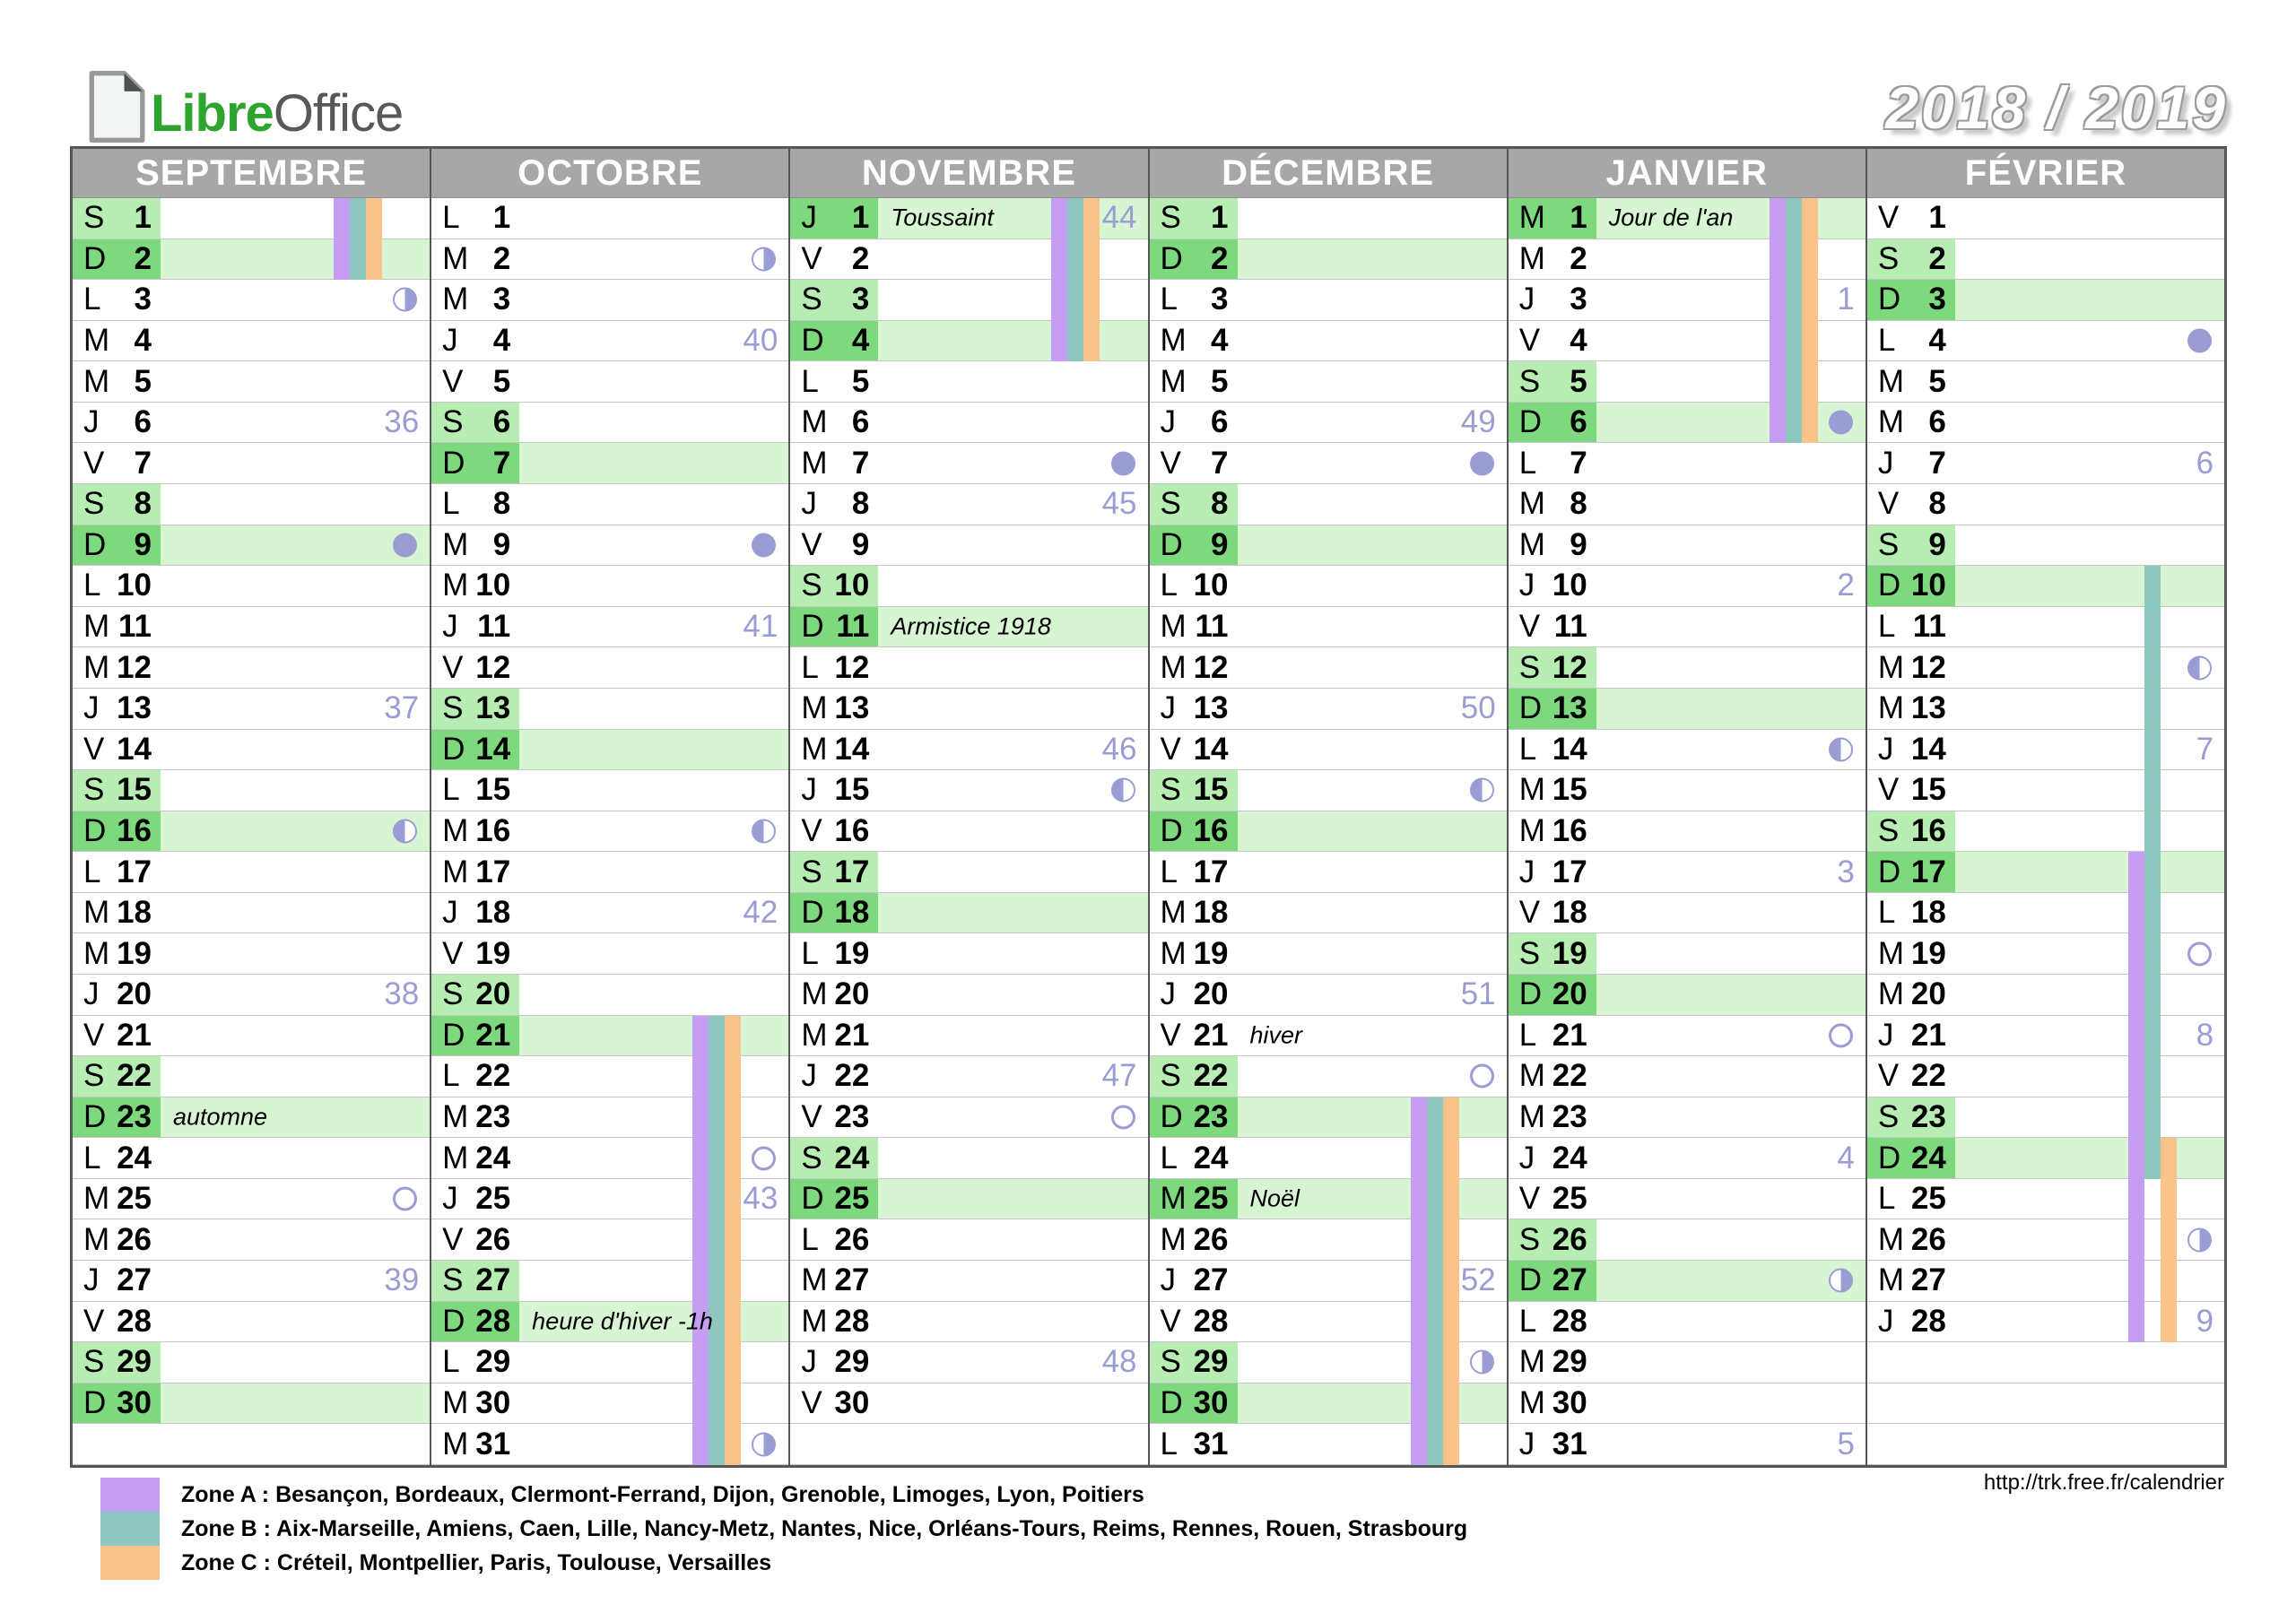 This screenshot has height=1622, width=2296. I want to click on day-label-cell: L 14, so click(1552, 750).